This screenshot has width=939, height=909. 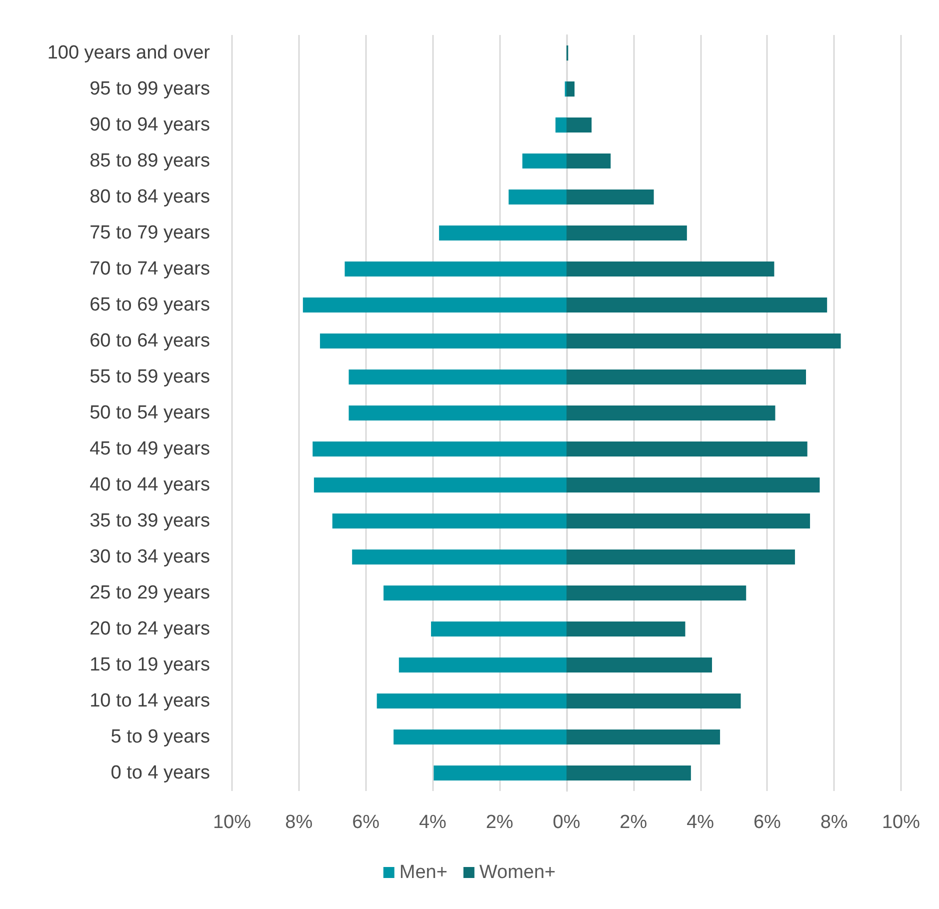 I want to click on y-tick-label: 35 to 39 years, so click(x=150, y=521).